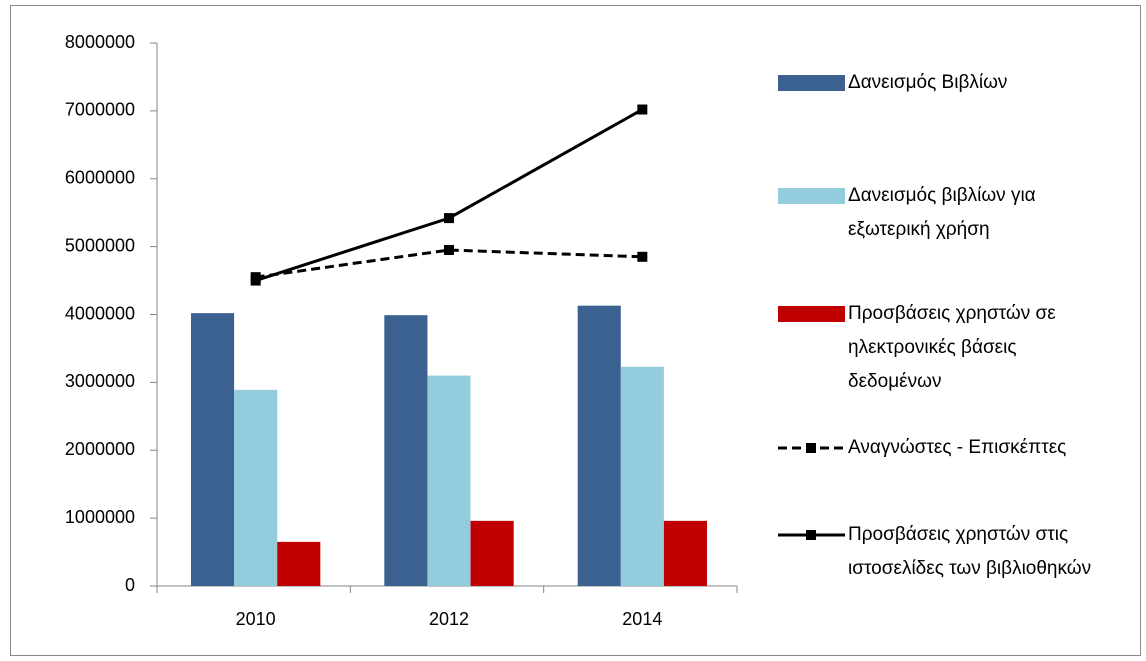 This screenshot has height=661, width=1146. What do you see at coordinates (100, 381) in the screenshot?
I see `y-tick-label: 3000000` at bounding box center [100, 381].